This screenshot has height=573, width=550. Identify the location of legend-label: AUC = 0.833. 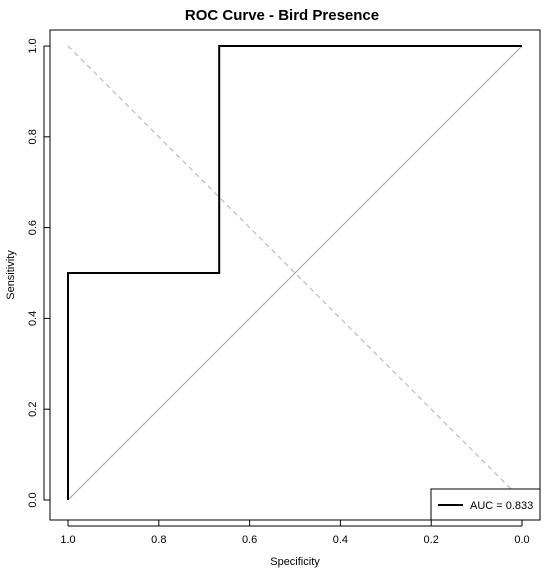
(501, 506).